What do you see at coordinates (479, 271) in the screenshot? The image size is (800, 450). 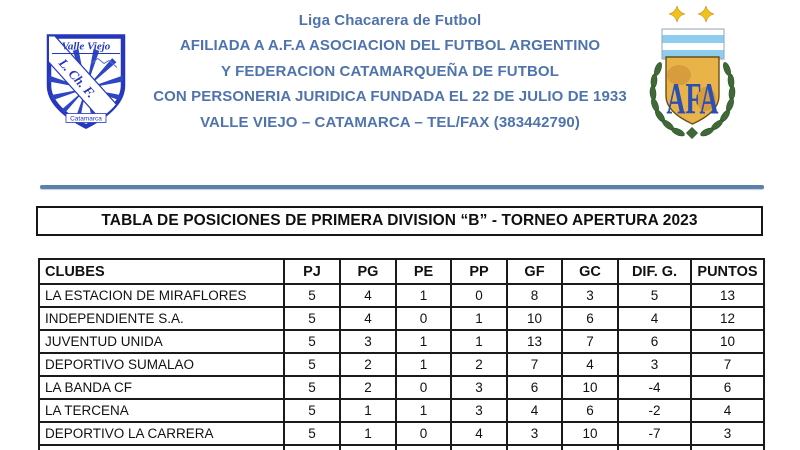 I see `col-header-pp: PP` at bounding box center [479, 271].